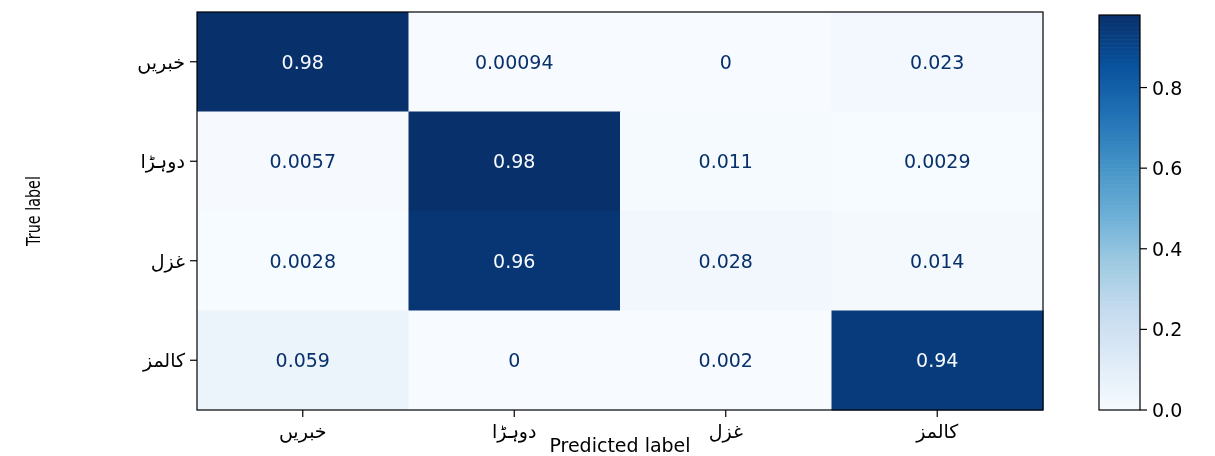 This screenshot has height=456, width=1215. I want to click on y-tick-label: خبریں, so click(161, 62).